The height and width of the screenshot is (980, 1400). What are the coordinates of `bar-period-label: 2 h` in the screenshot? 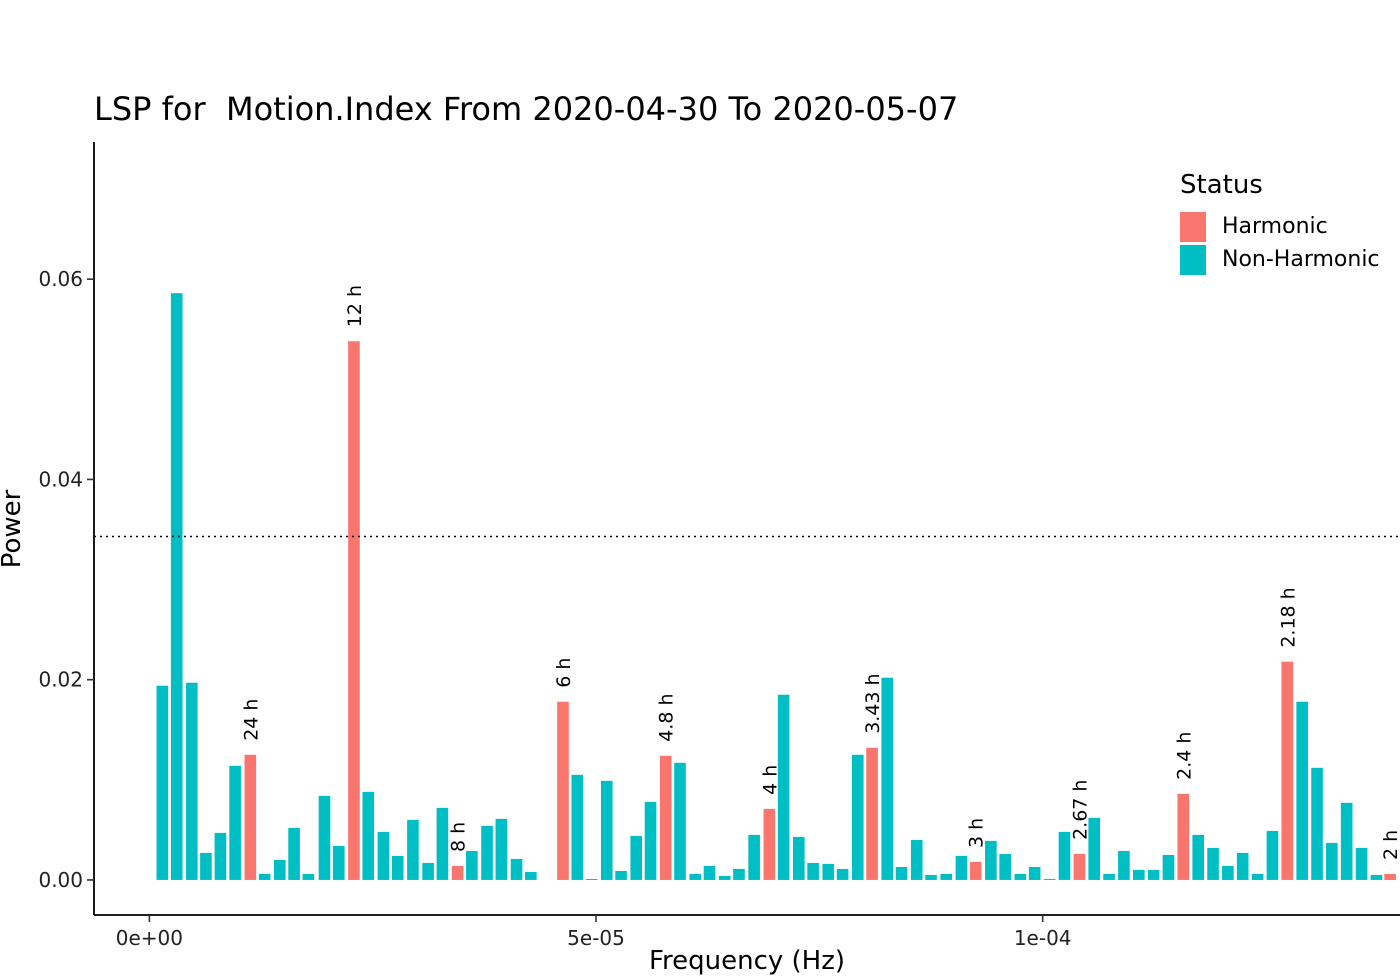 It's located at (1390, 845).